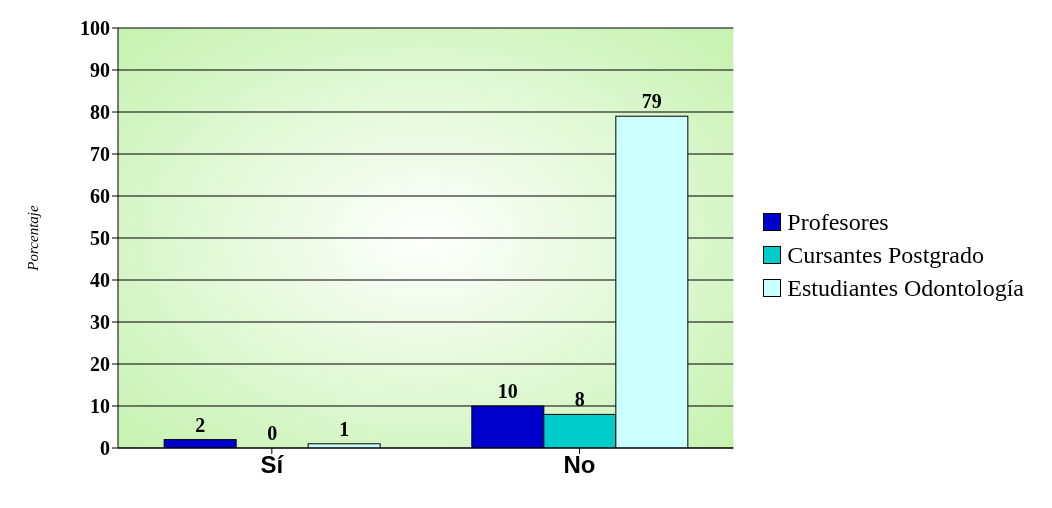 The height and width of the screenshot is (508, 1052). Describe the element at coordinates (95, 28) in the screenshot. I see `y-tick-label: 100` at that location.